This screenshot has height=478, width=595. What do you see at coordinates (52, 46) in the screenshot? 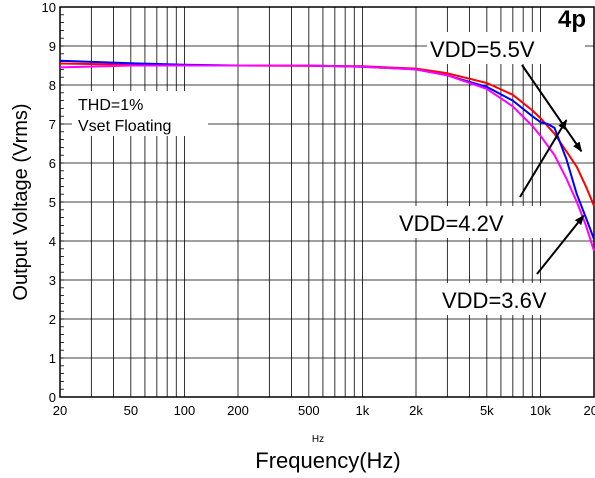
I see `y-tick-label: 9` at bounding box center [52, 46].